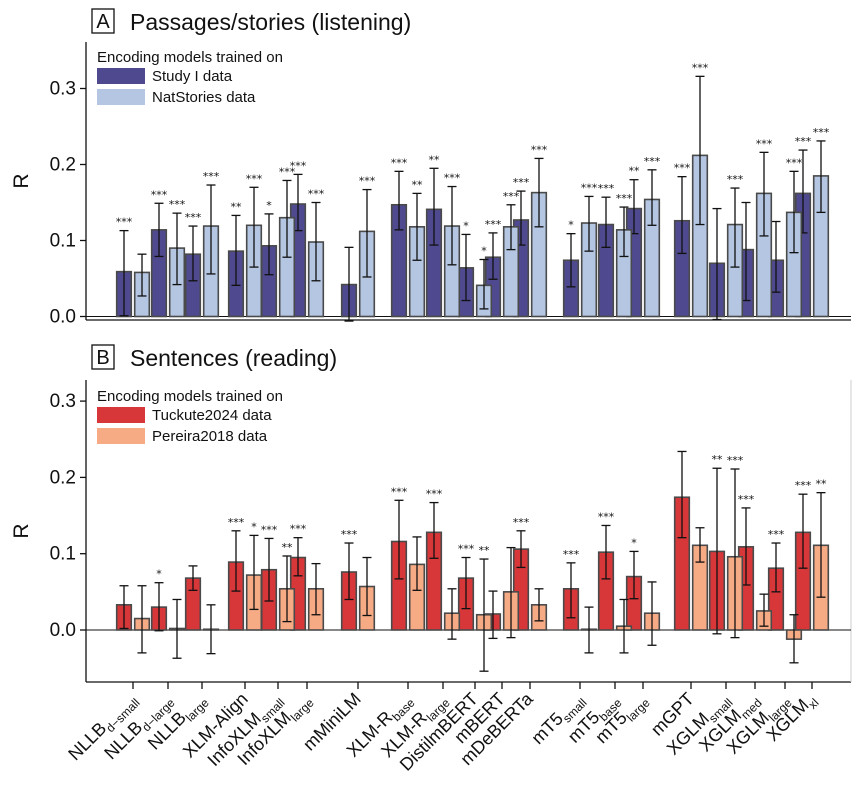 This screenshot has width=863, height=792. I want to click on panel-b-significance-tuckute2024-data-mdeberta: ***, so click(521, 522).